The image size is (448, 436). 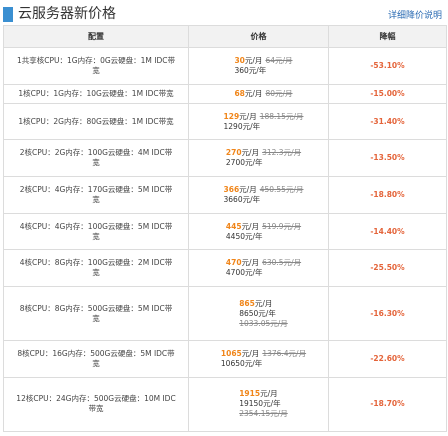 I want to click on old-monthly-price: 312.3元/月, so click(x=282, y=153).